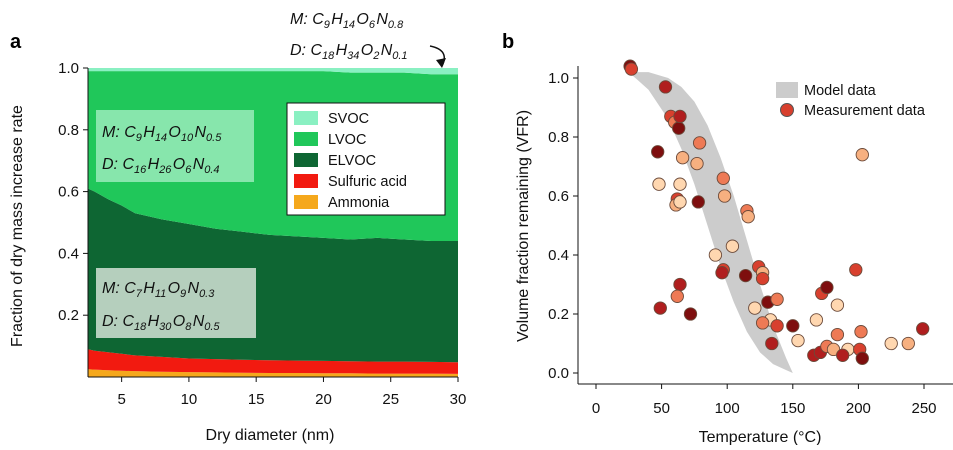 This screenshot has width=953, height=450. I want to click on legend-label-ammonia: Ammonia, so click(359, 203).